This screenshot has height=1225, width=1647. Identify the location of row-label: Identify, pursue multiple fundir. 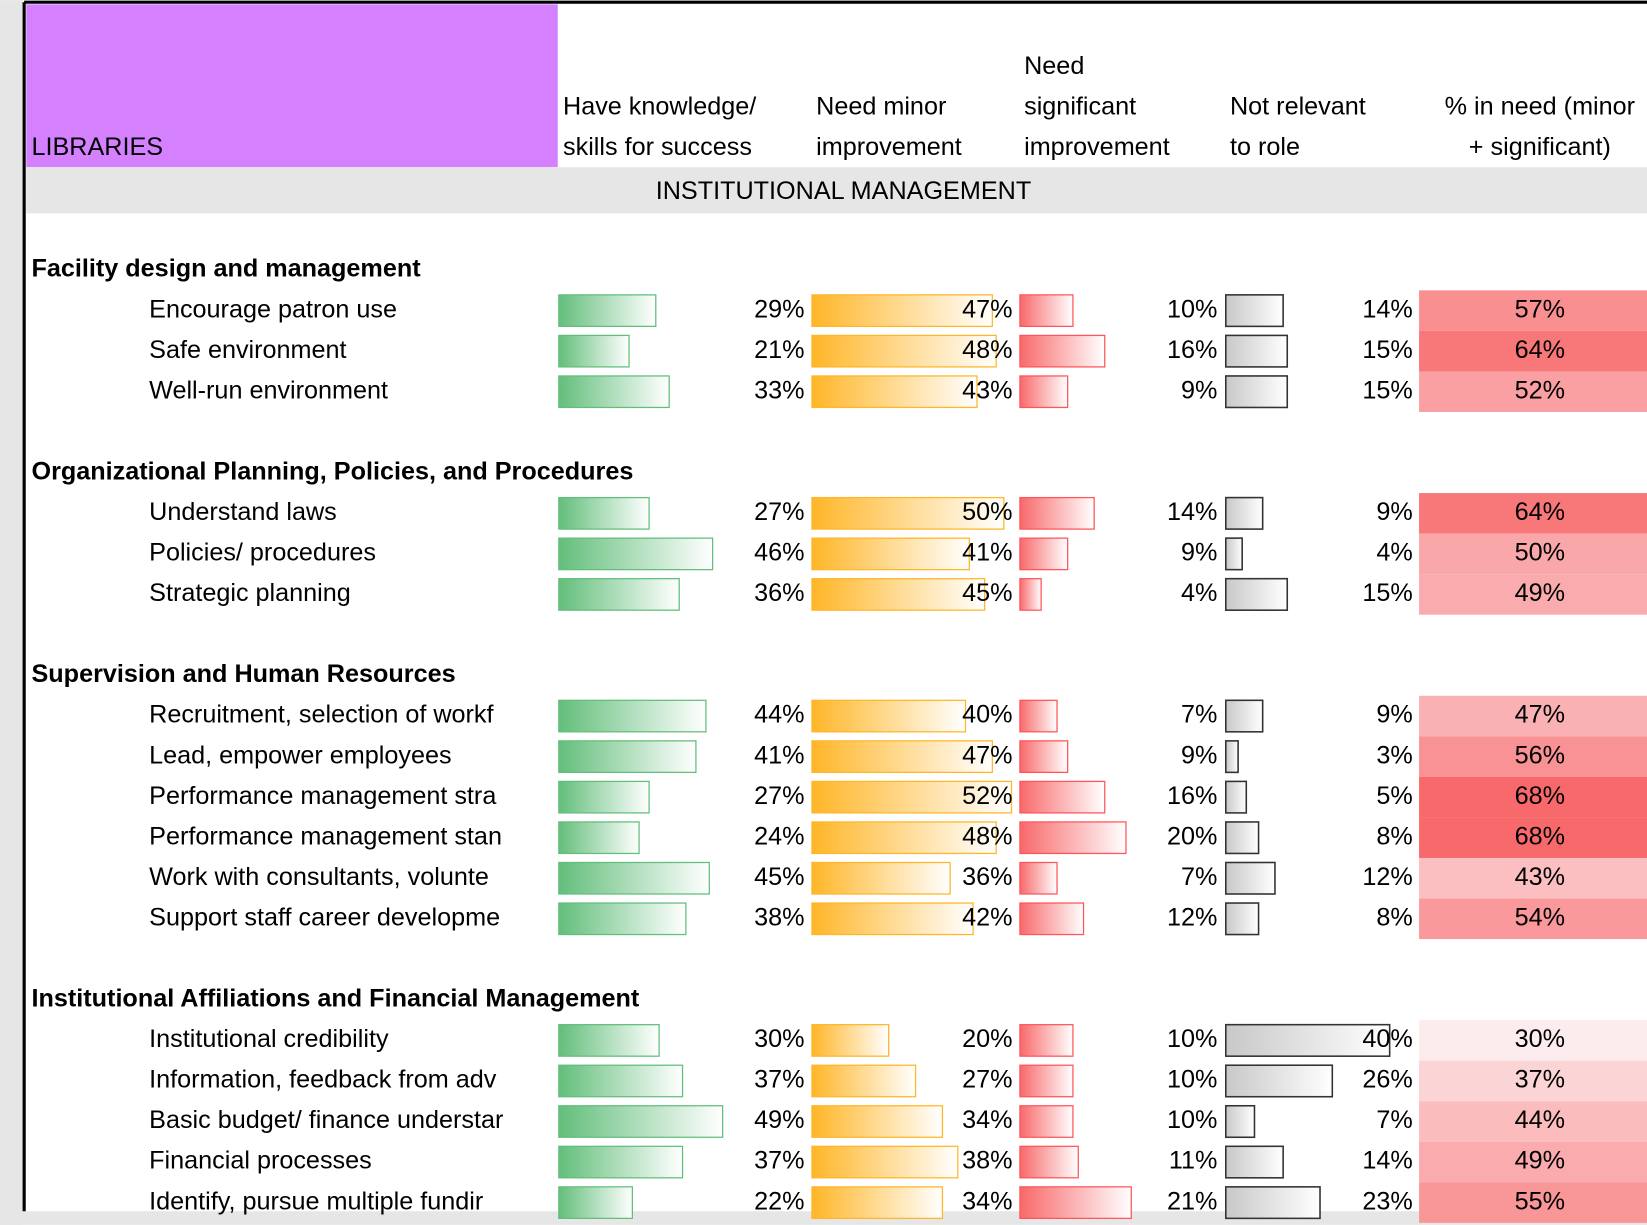
(316, 1201).